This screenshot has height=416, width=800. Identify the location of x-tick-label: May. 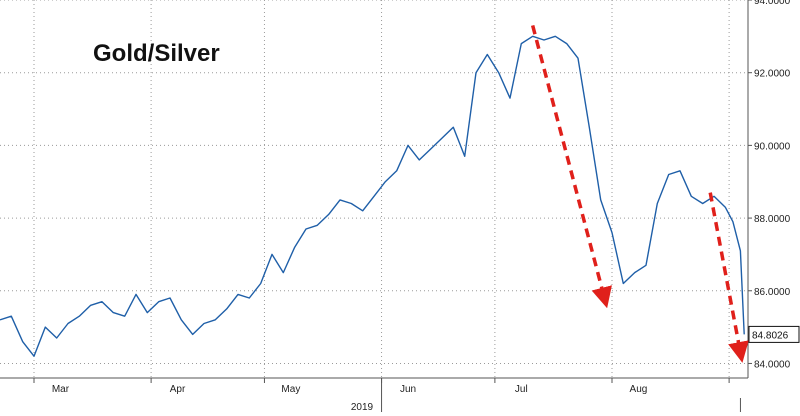
(290, 389).